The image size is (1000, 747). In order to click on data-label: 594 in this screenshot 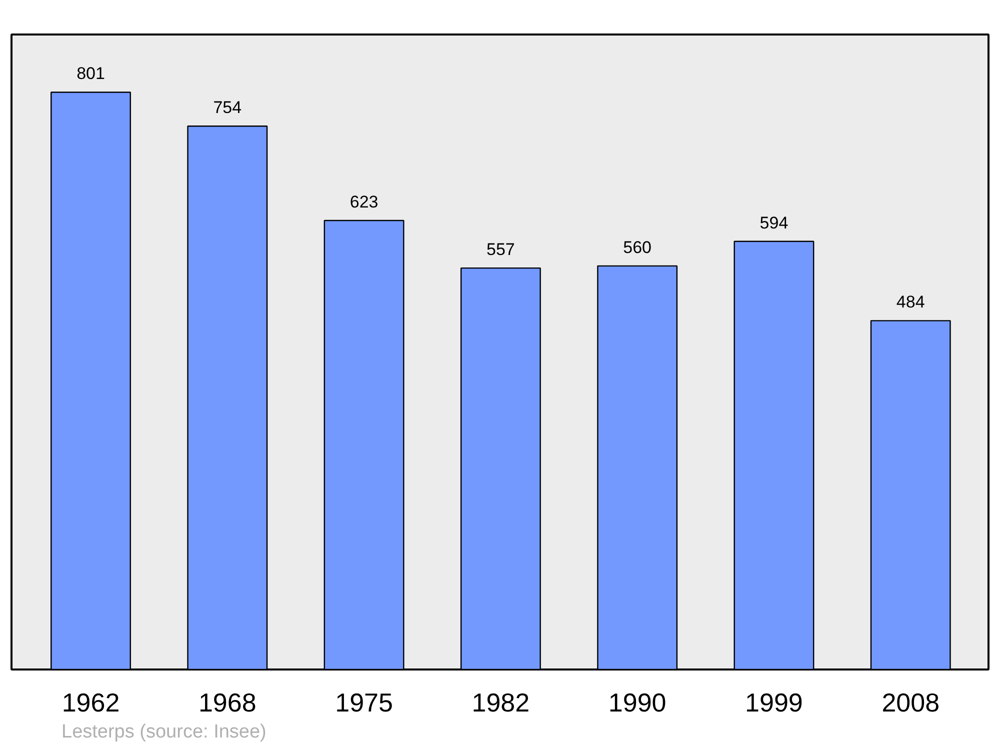, I will do `click(774, 222)`.